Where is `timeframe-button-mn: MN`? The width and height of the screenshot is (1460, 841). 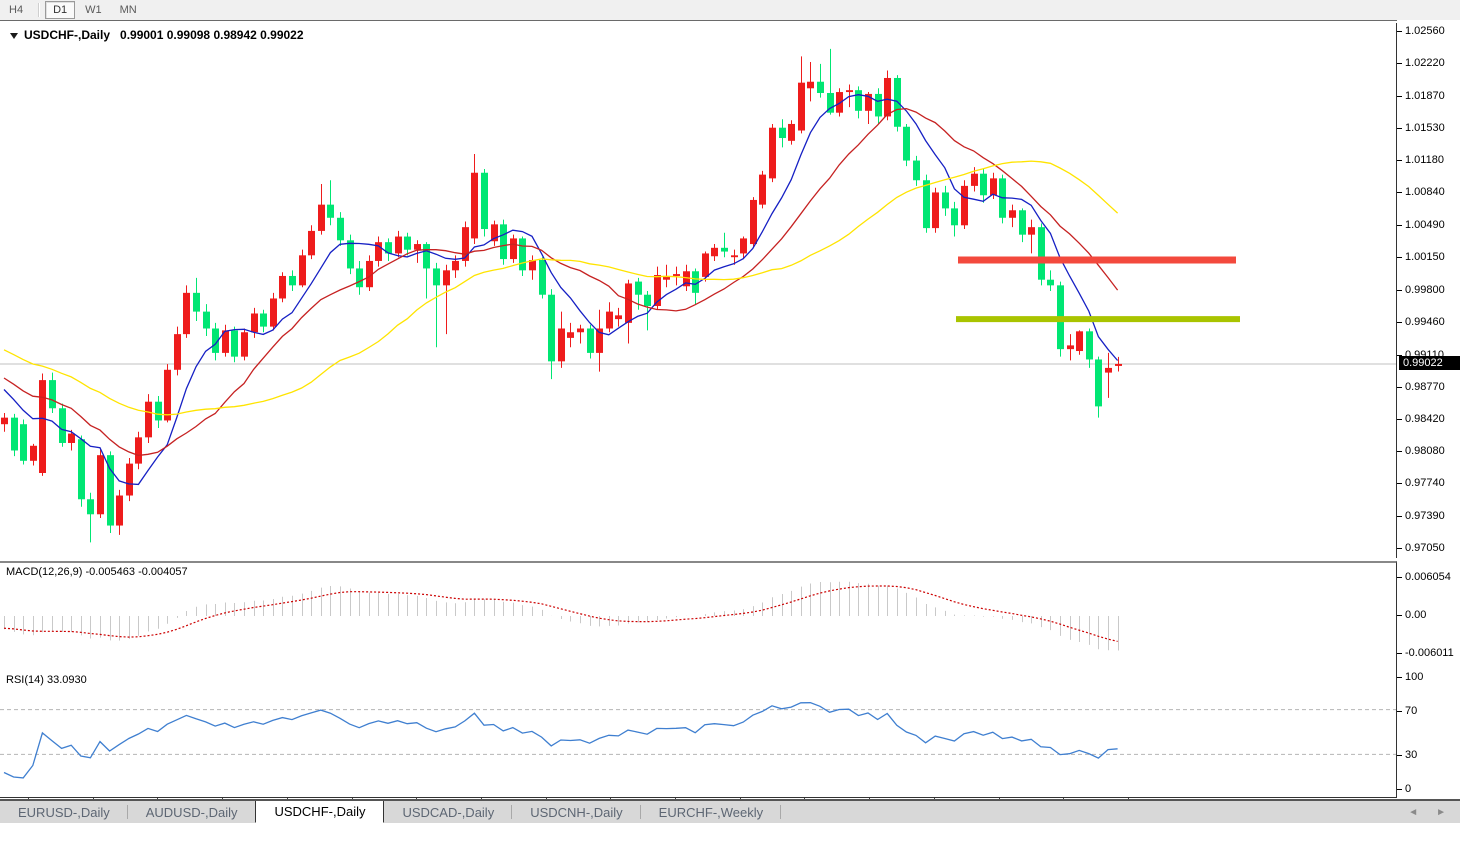 timeframe-button-mn: MN is located at coordinates (128, 10).